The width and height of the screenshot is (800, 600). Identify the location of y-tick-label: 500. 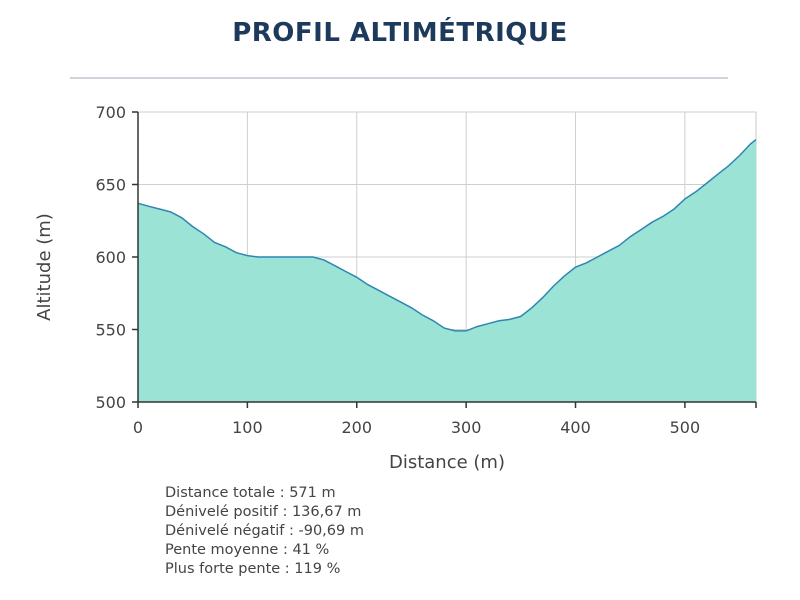
(110, 402).